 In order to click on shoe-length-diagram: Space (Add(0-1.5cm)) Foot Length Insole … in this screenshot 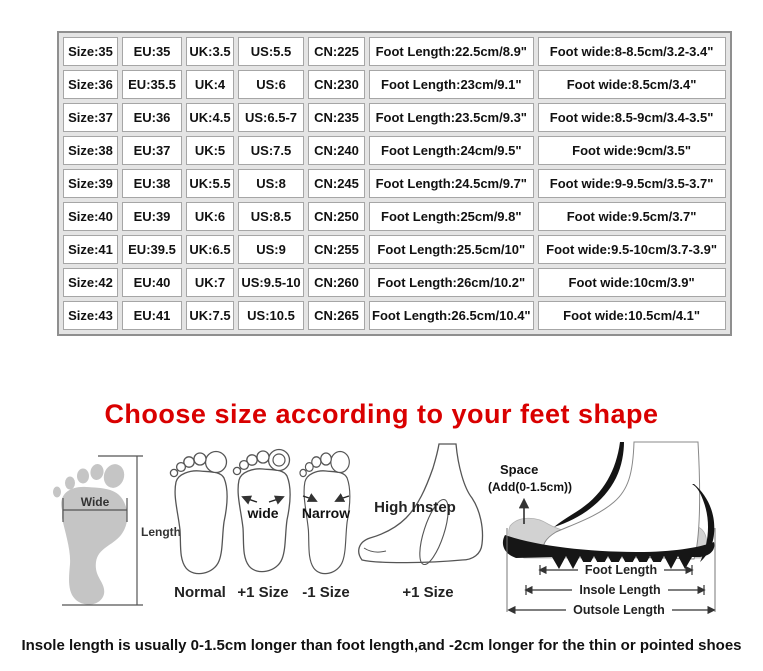, I will do `click(602, 529)`.